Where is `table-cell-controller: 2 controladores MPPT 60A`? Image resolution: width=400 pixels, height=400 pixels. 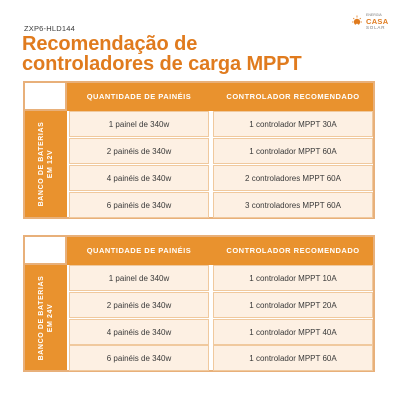 table-cell-controller: 2 controladores MPPT 60A is located at coordinates (293, 178).